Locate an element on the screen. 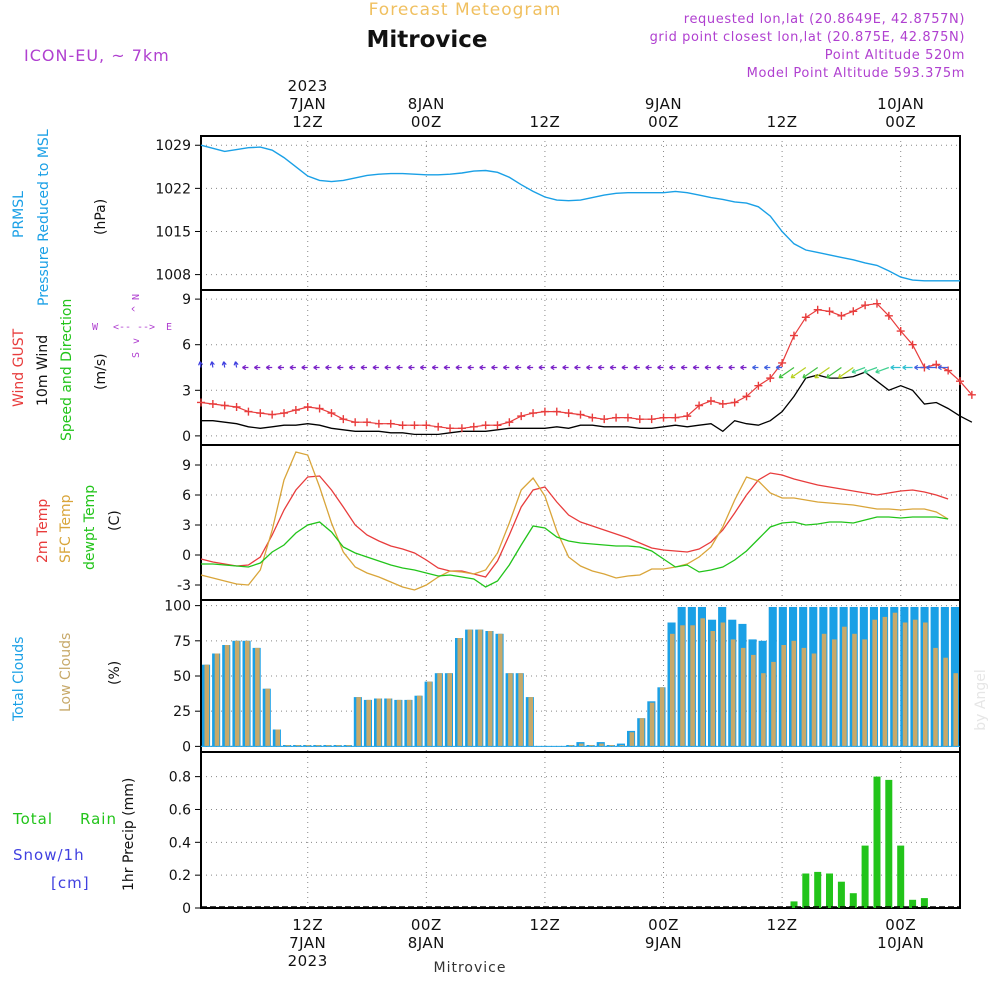 The width and height of the screenshot is (1000, 1000). y-tick-label: 0.6 is located at coordinates (180, 810).